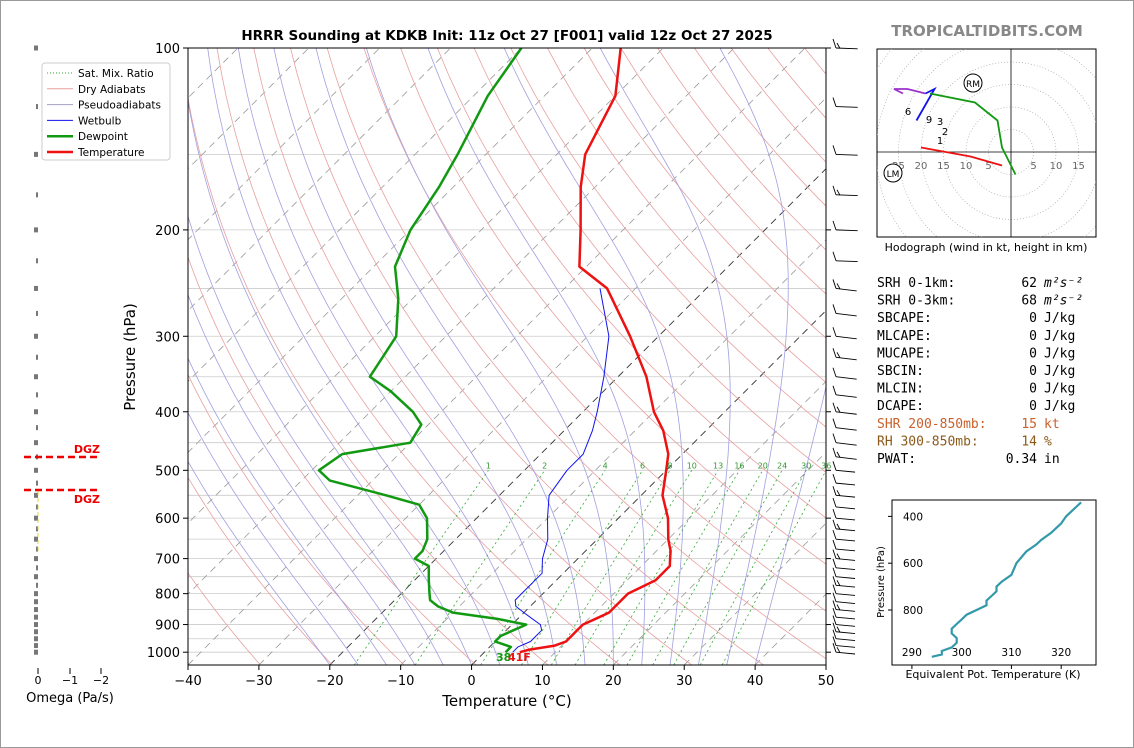 The height and width of the screenshot is (748, 1134). I want to click on hodograph-height-label: 3, so click(940, 122).